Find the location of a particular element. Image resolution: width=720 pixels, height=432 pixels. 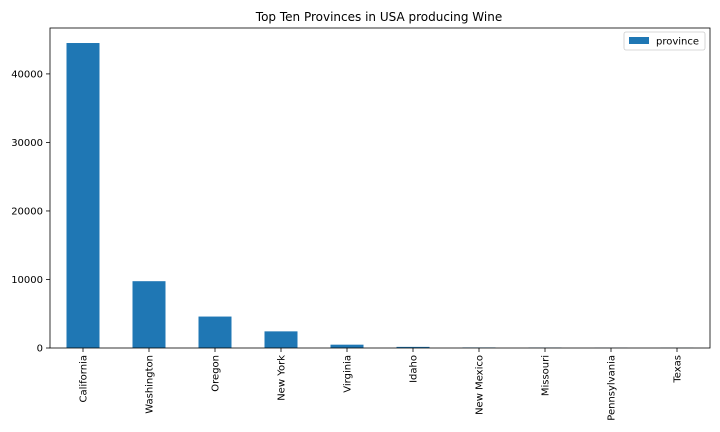

y-tick-label: 20000 is located at coordinates (27, 211).